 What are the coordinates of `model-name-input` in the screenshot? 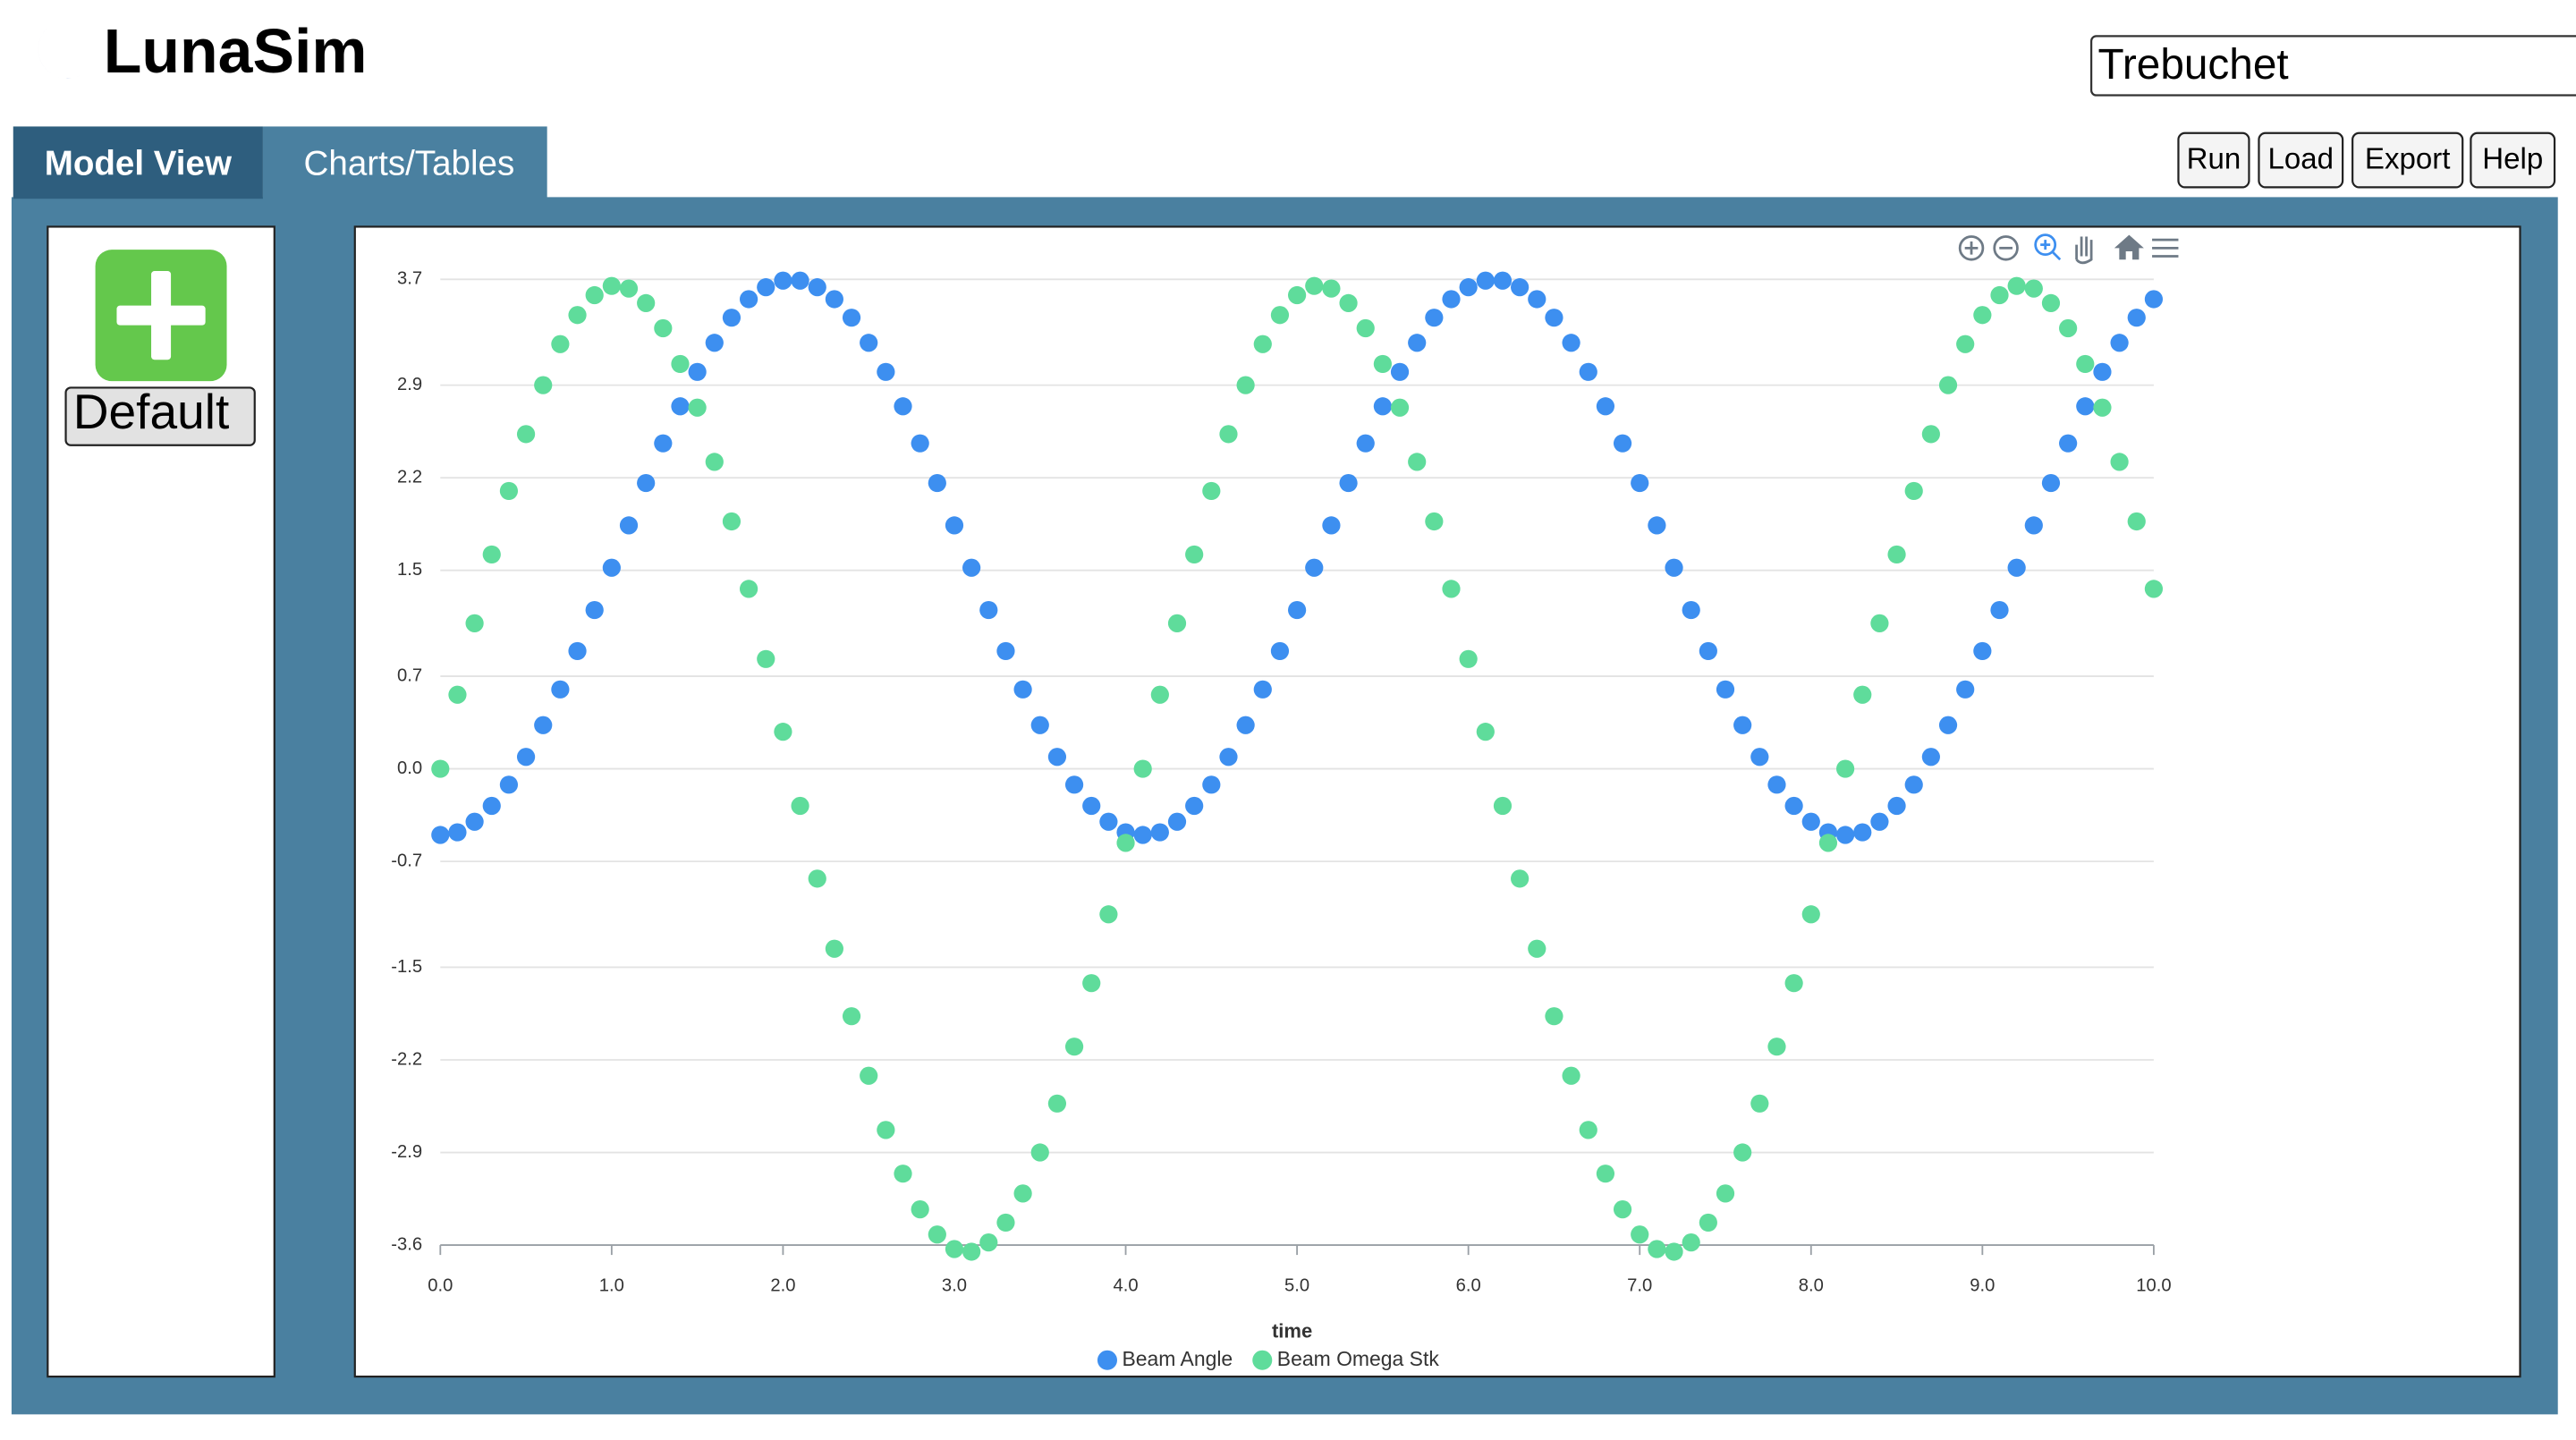 It's located at (2333, 66).